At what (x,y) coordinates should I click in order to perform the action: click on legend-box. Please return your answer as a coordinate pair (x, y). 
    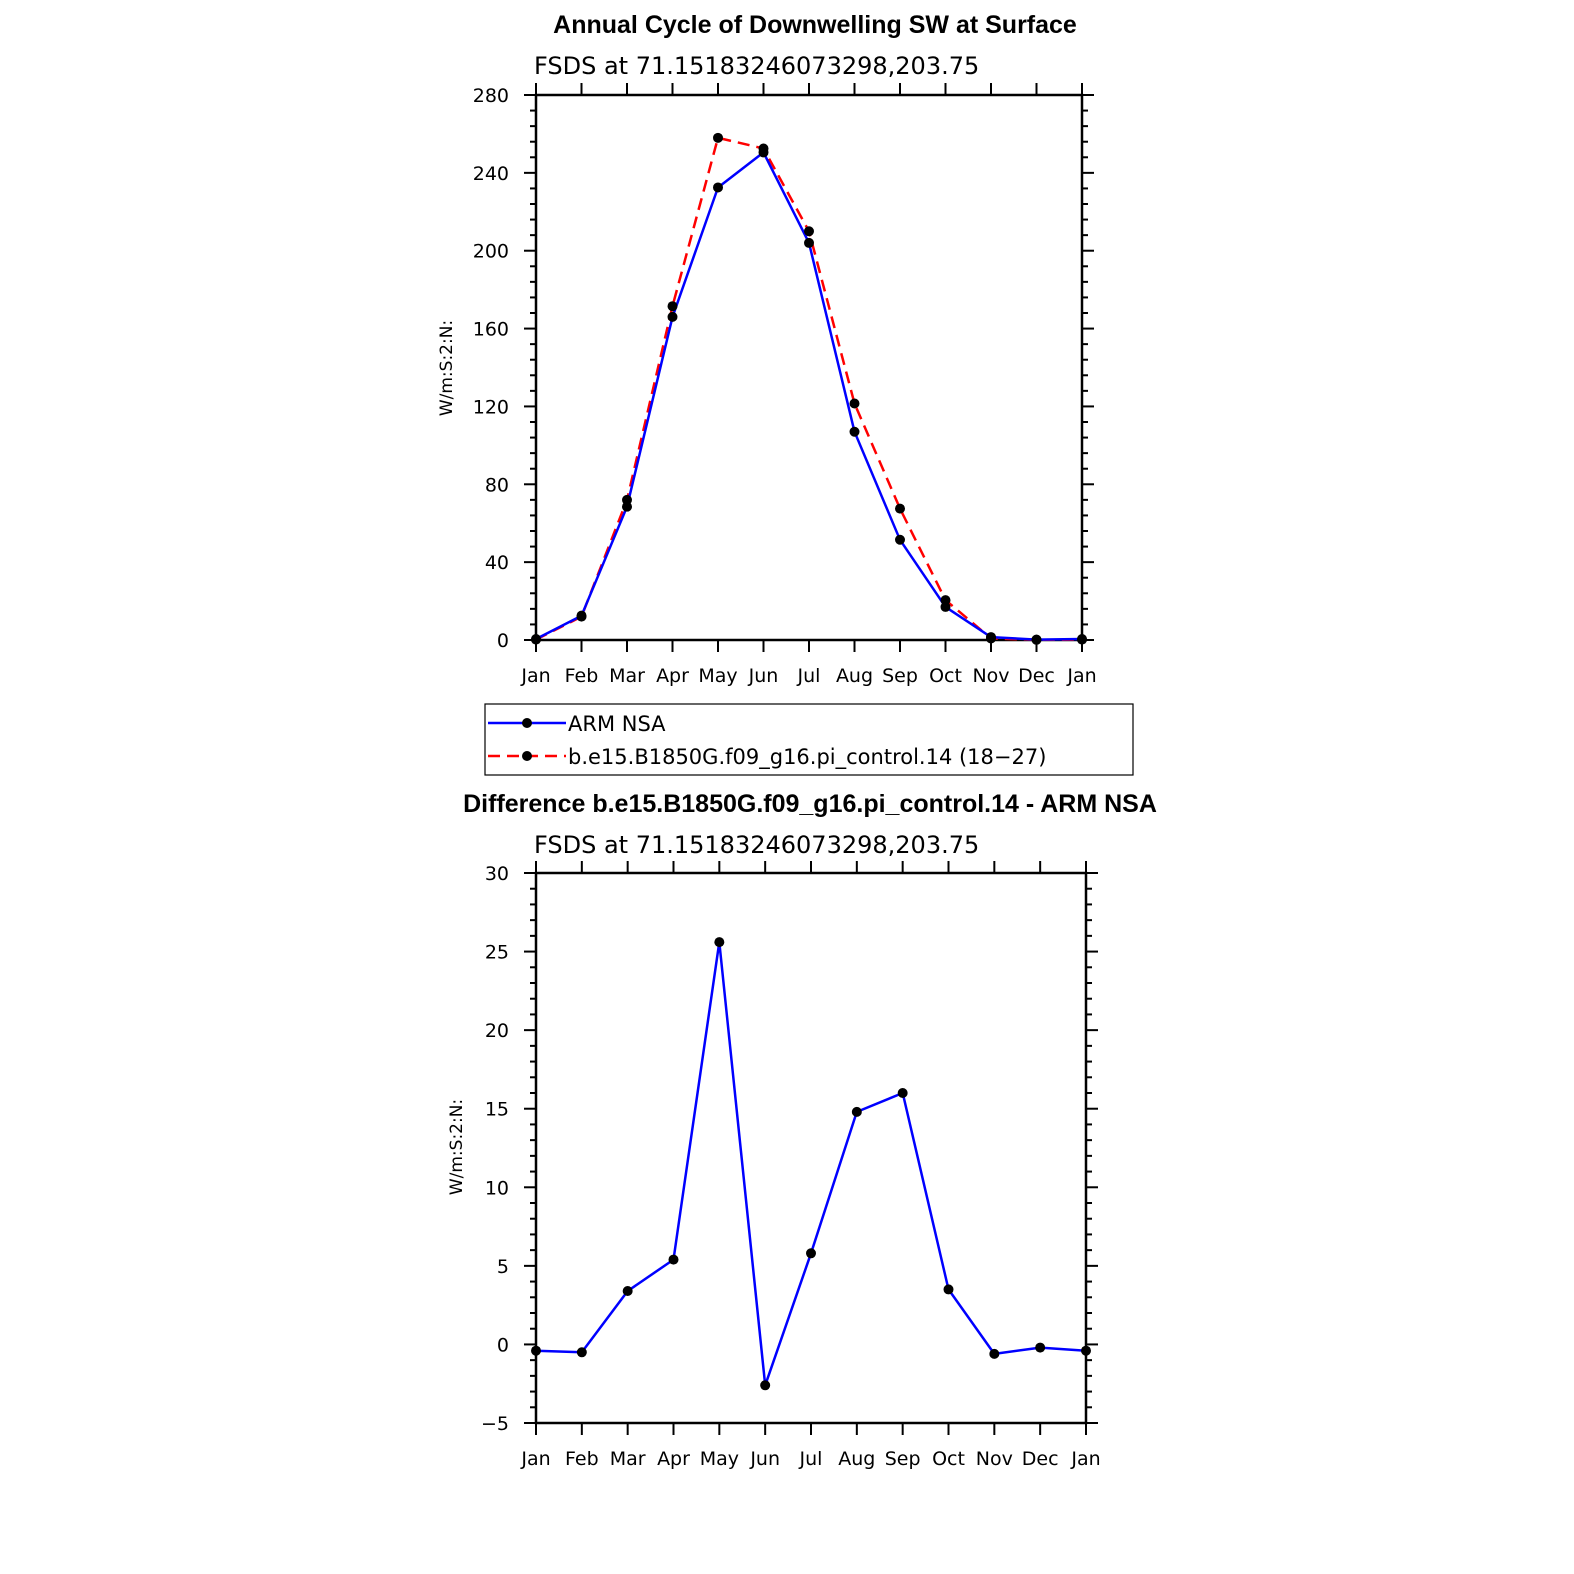
    Looking at the image, I should click on (809, 739).